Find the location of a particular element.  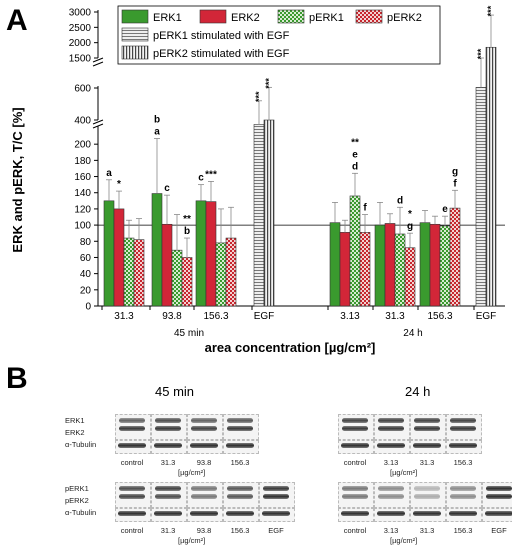

y-tick-label: 20 is located at coordinates (86, 290).